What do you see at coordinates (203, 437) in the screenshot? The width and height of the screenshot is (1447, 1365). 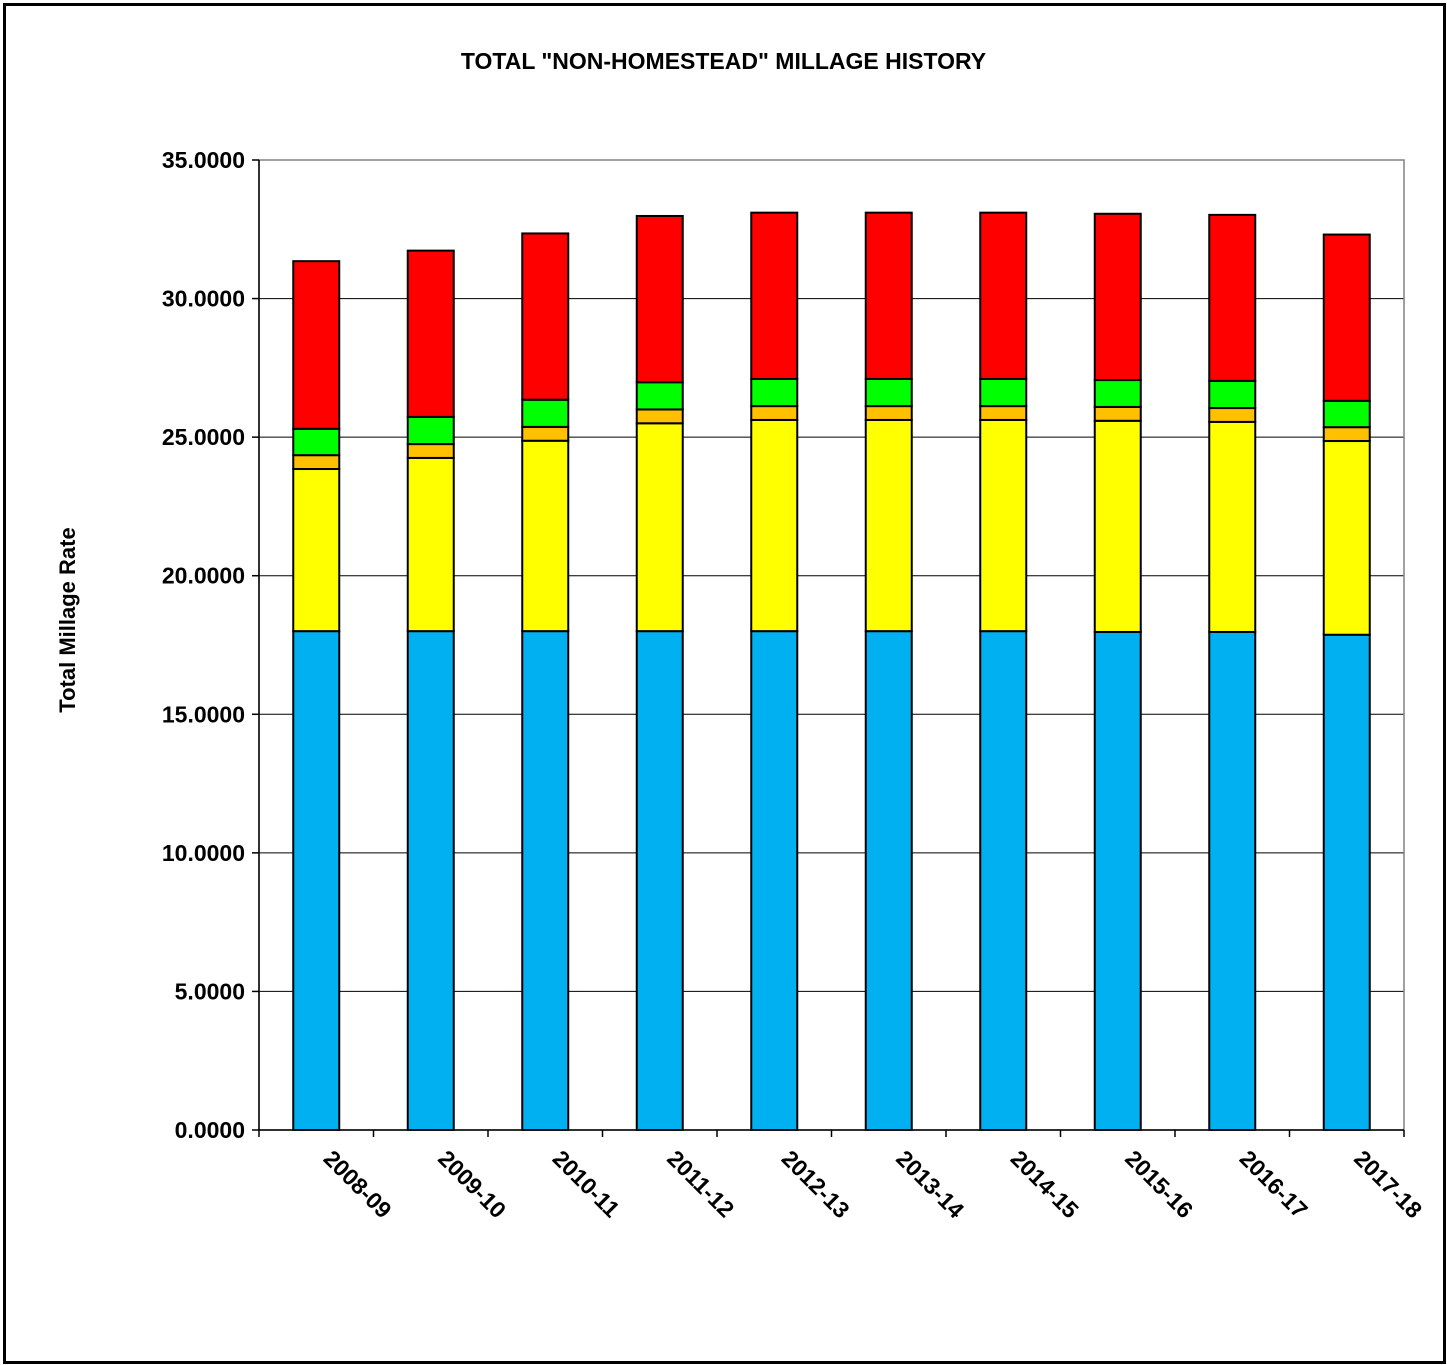 I see `y-tick-label: 25.0000` at bounding box center [203, 437].